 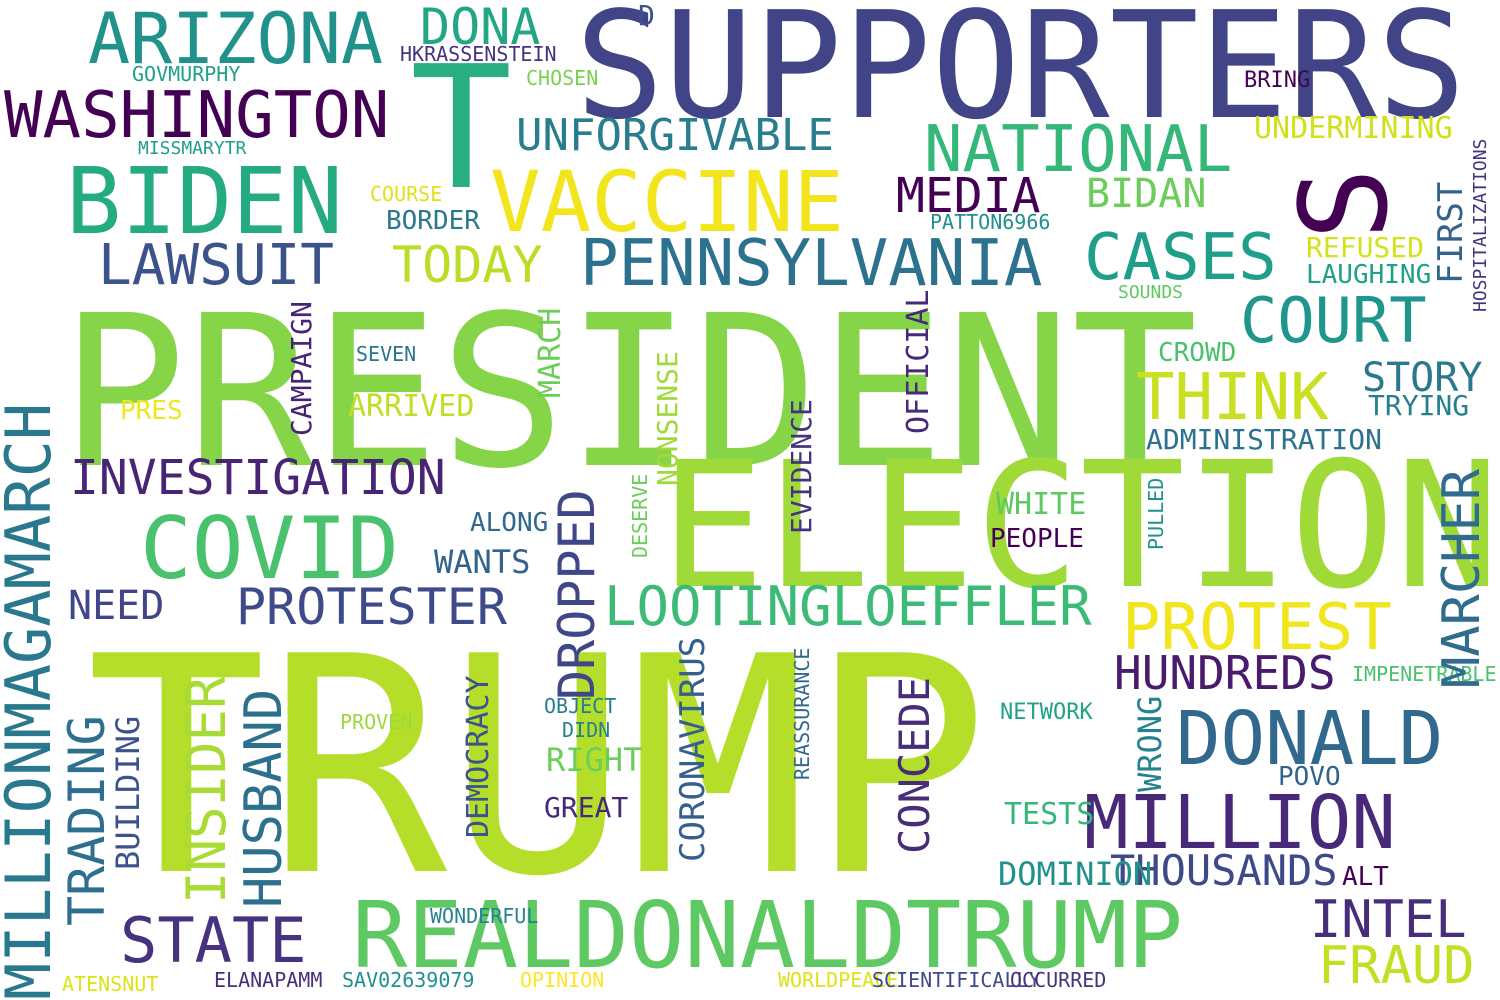 What do you see at coordinates (918, 362) in the screenshot?
I see `word-official: OFFICIAL` at bounding box center [918, 362].